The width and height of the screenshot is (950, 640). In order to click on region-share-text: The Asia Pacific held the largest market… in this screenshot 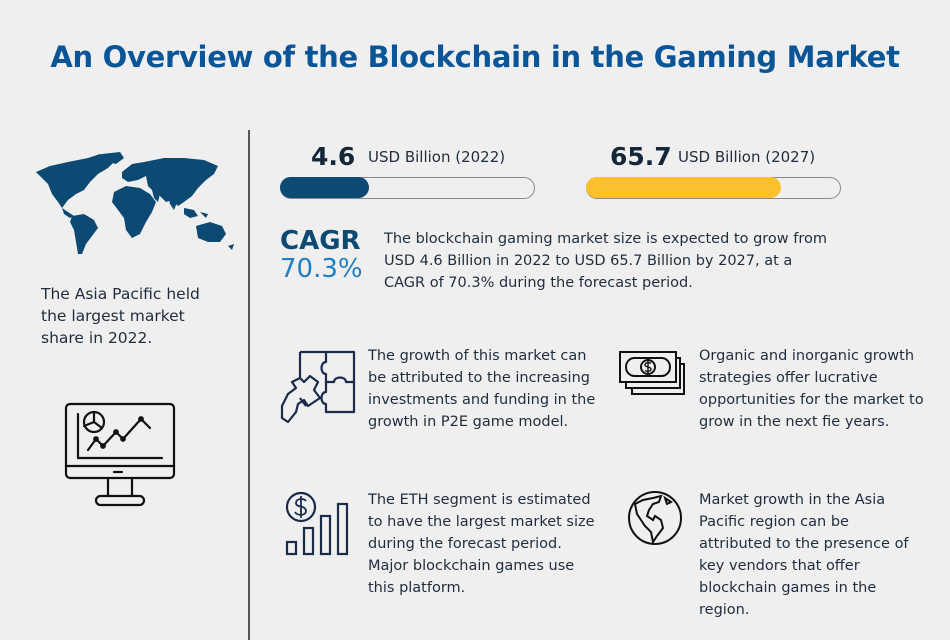, I will do `click(120, 316)`.